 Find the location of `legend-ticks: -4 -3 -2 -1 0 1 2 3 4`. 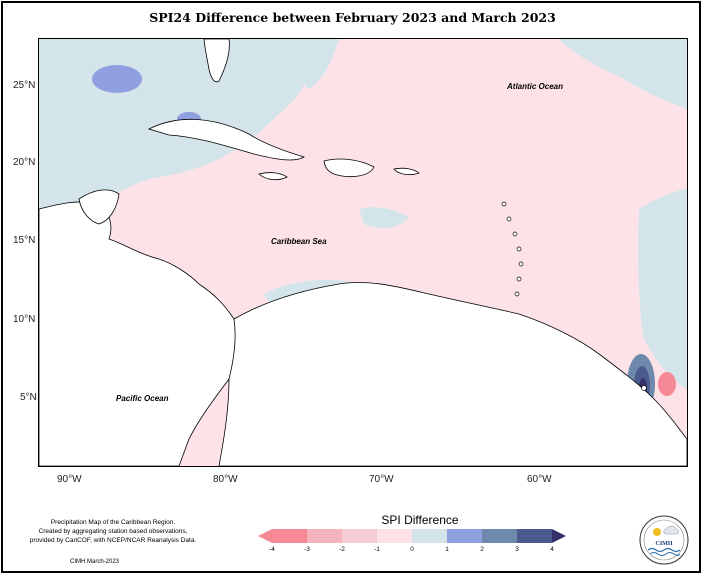

legend-ticks: -4 -3 -2 -1 0 1 2 3 4 is located at coordinates (352, 552).